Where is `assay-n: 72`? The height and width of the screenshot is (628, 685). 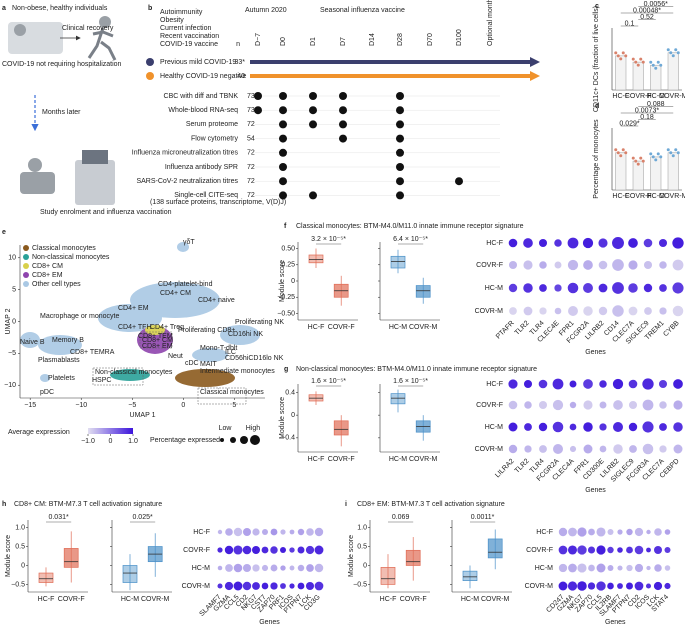
assay-n: 72 is located at coordinates (251, 167).